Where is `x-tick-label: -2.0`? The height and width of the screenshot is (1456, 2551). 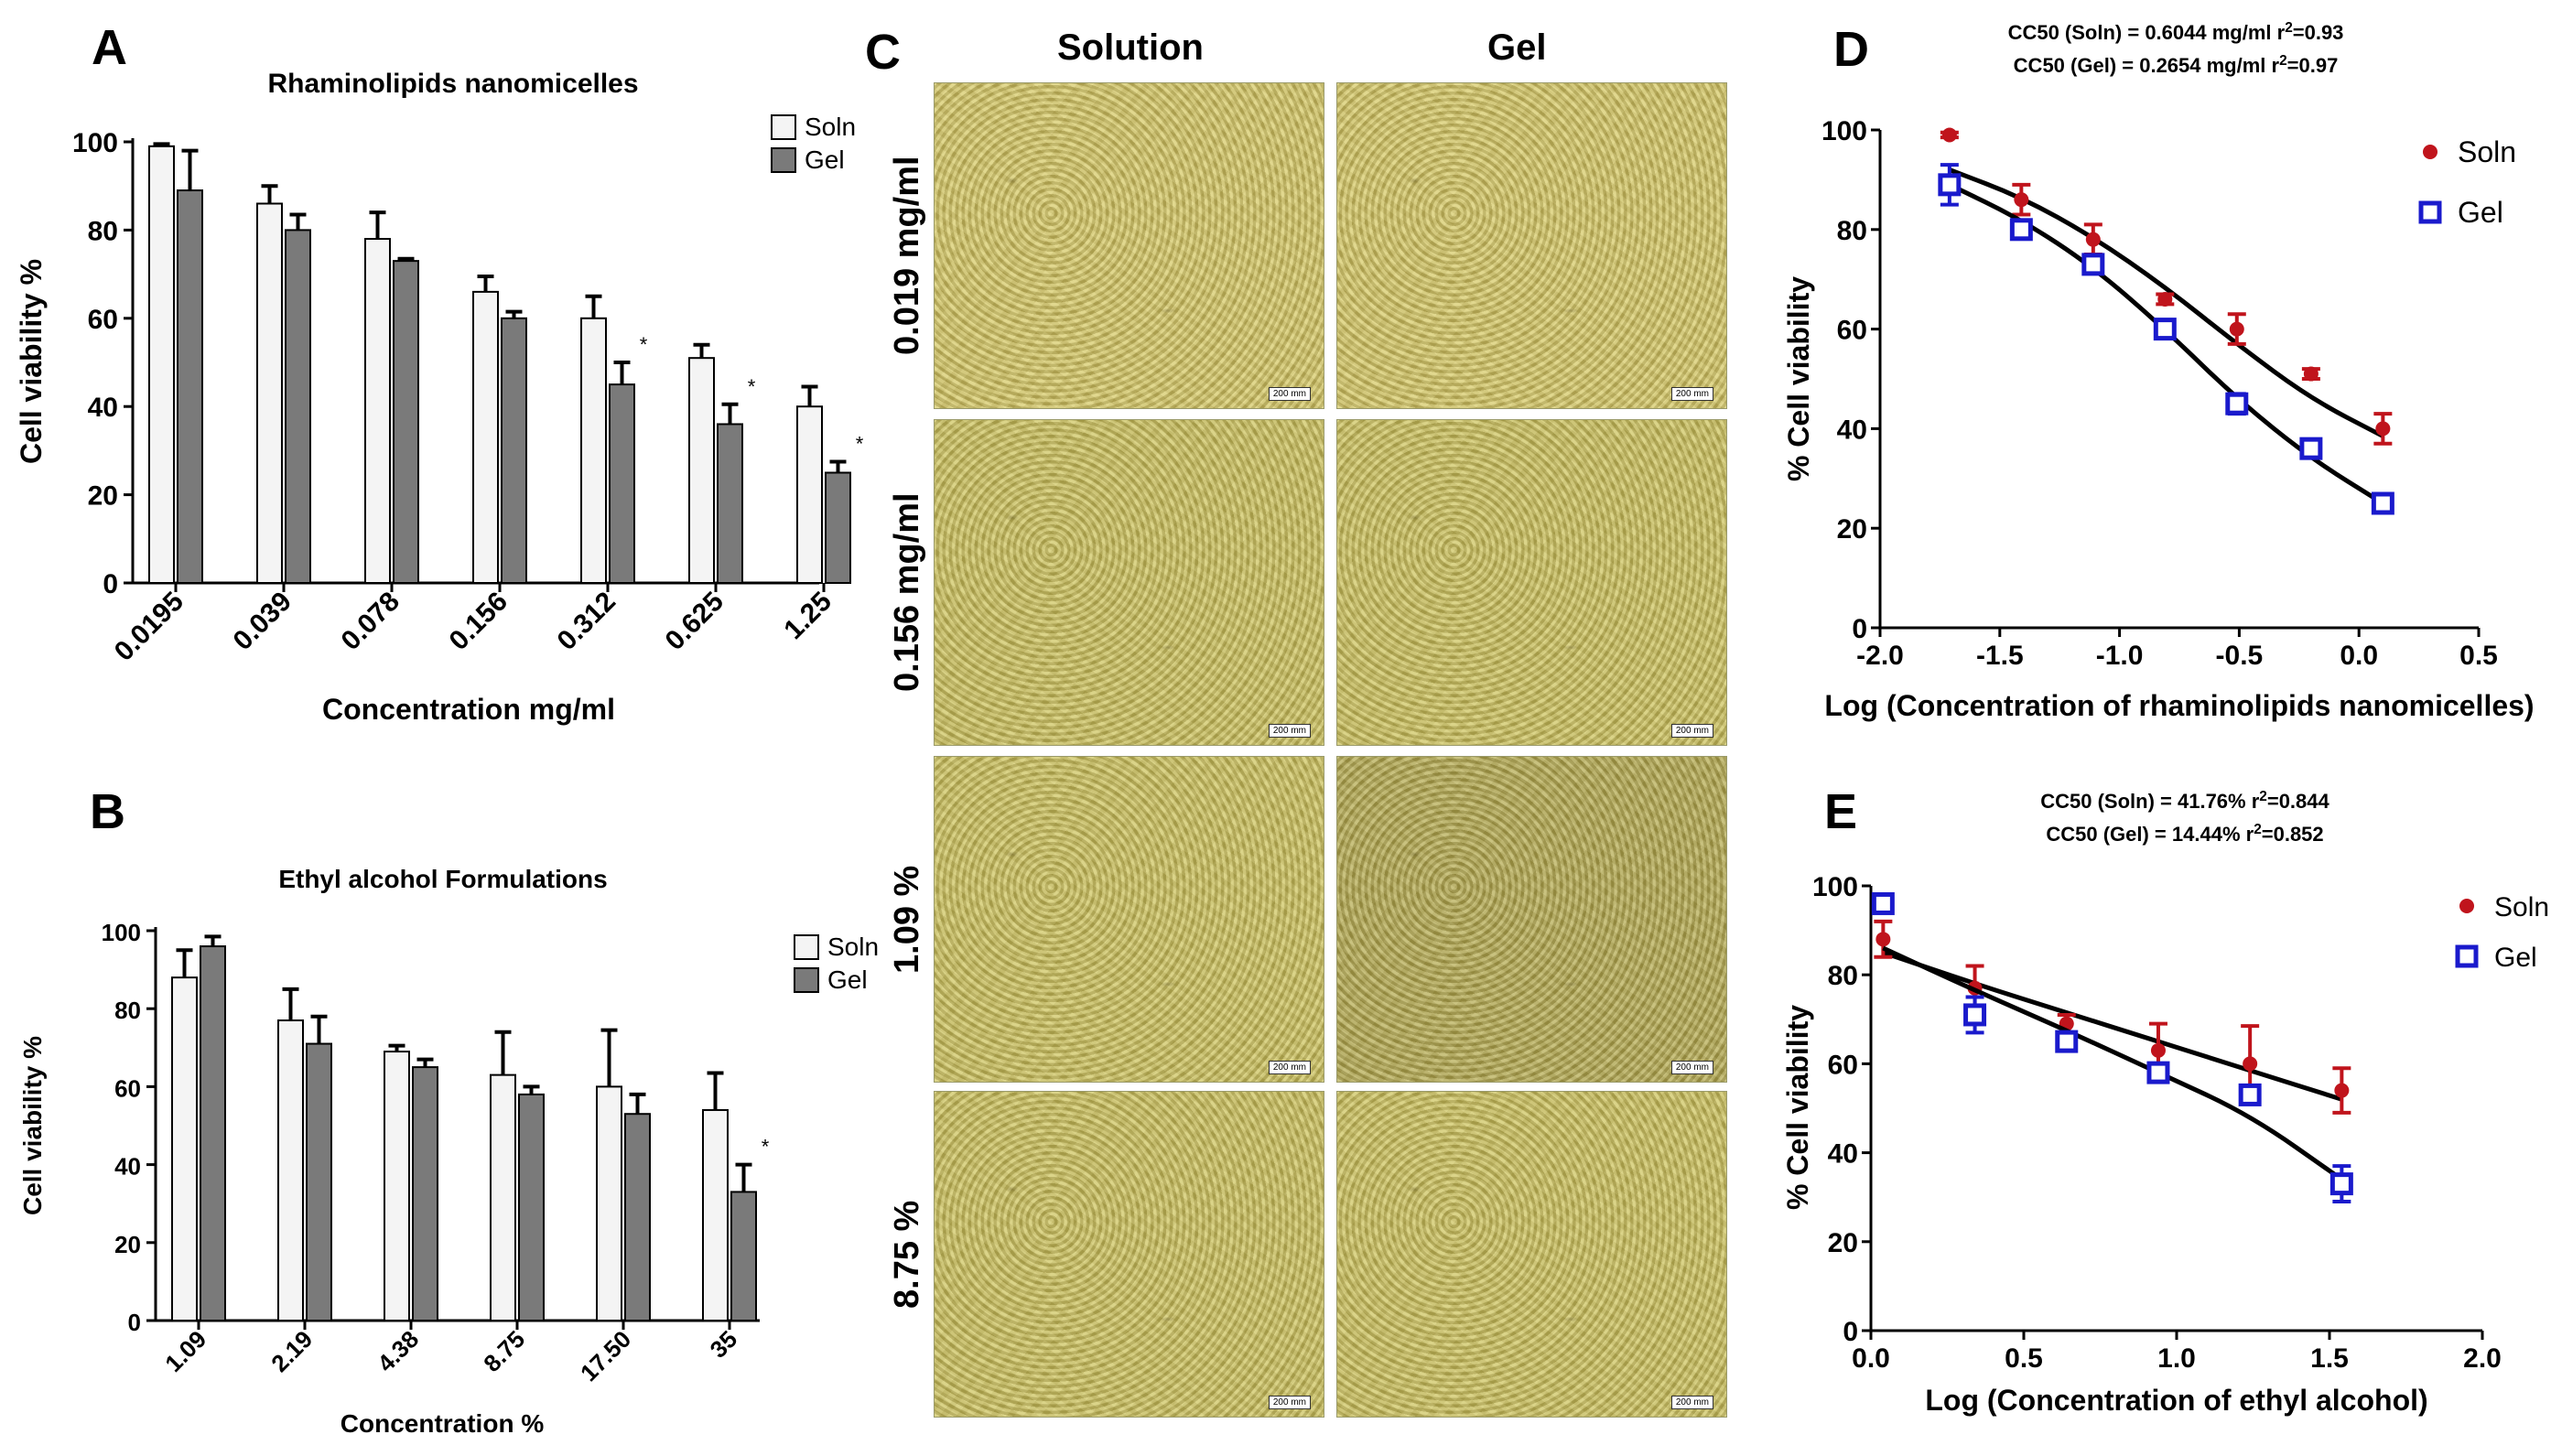
x-tick-label: -2.0 is located at coordinates (1880, 656).